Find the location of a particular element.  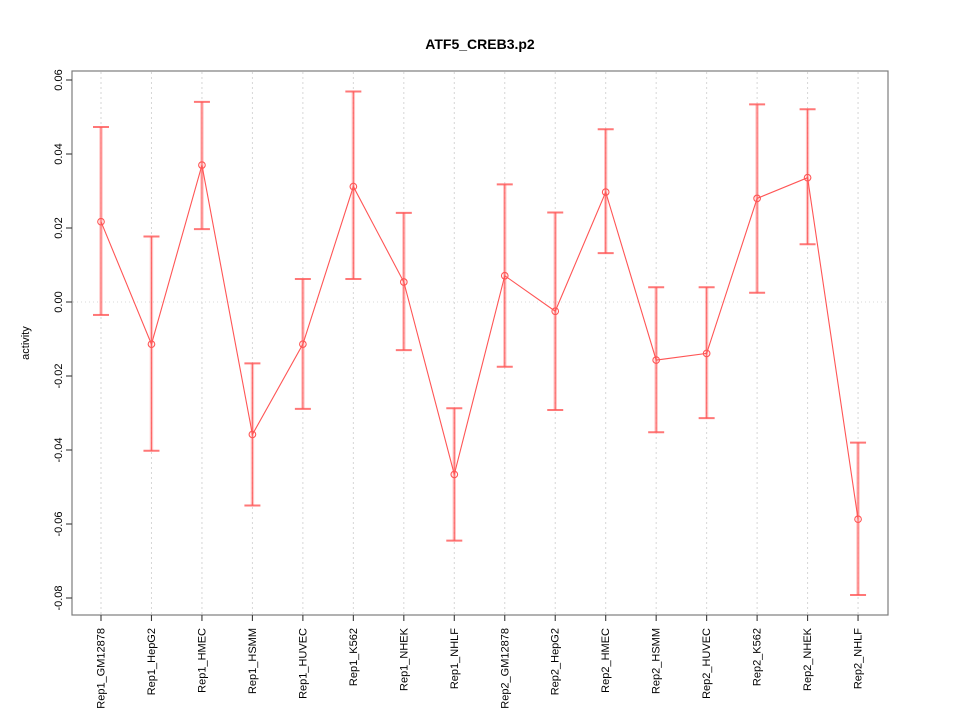

y-tick-label: -0.02 is located at coordinates (59, 375).